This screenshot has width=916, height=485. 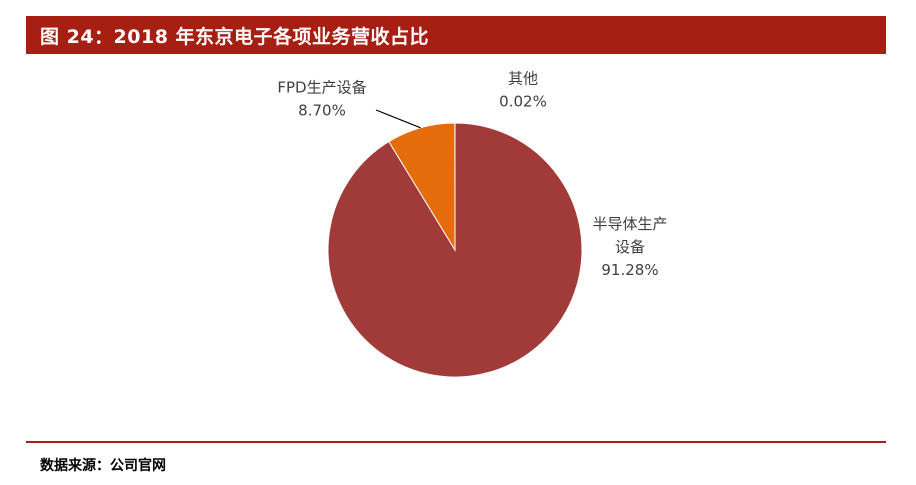 I want to click on source-note: 数据来源：公司官网, so click(x=103, y=465).